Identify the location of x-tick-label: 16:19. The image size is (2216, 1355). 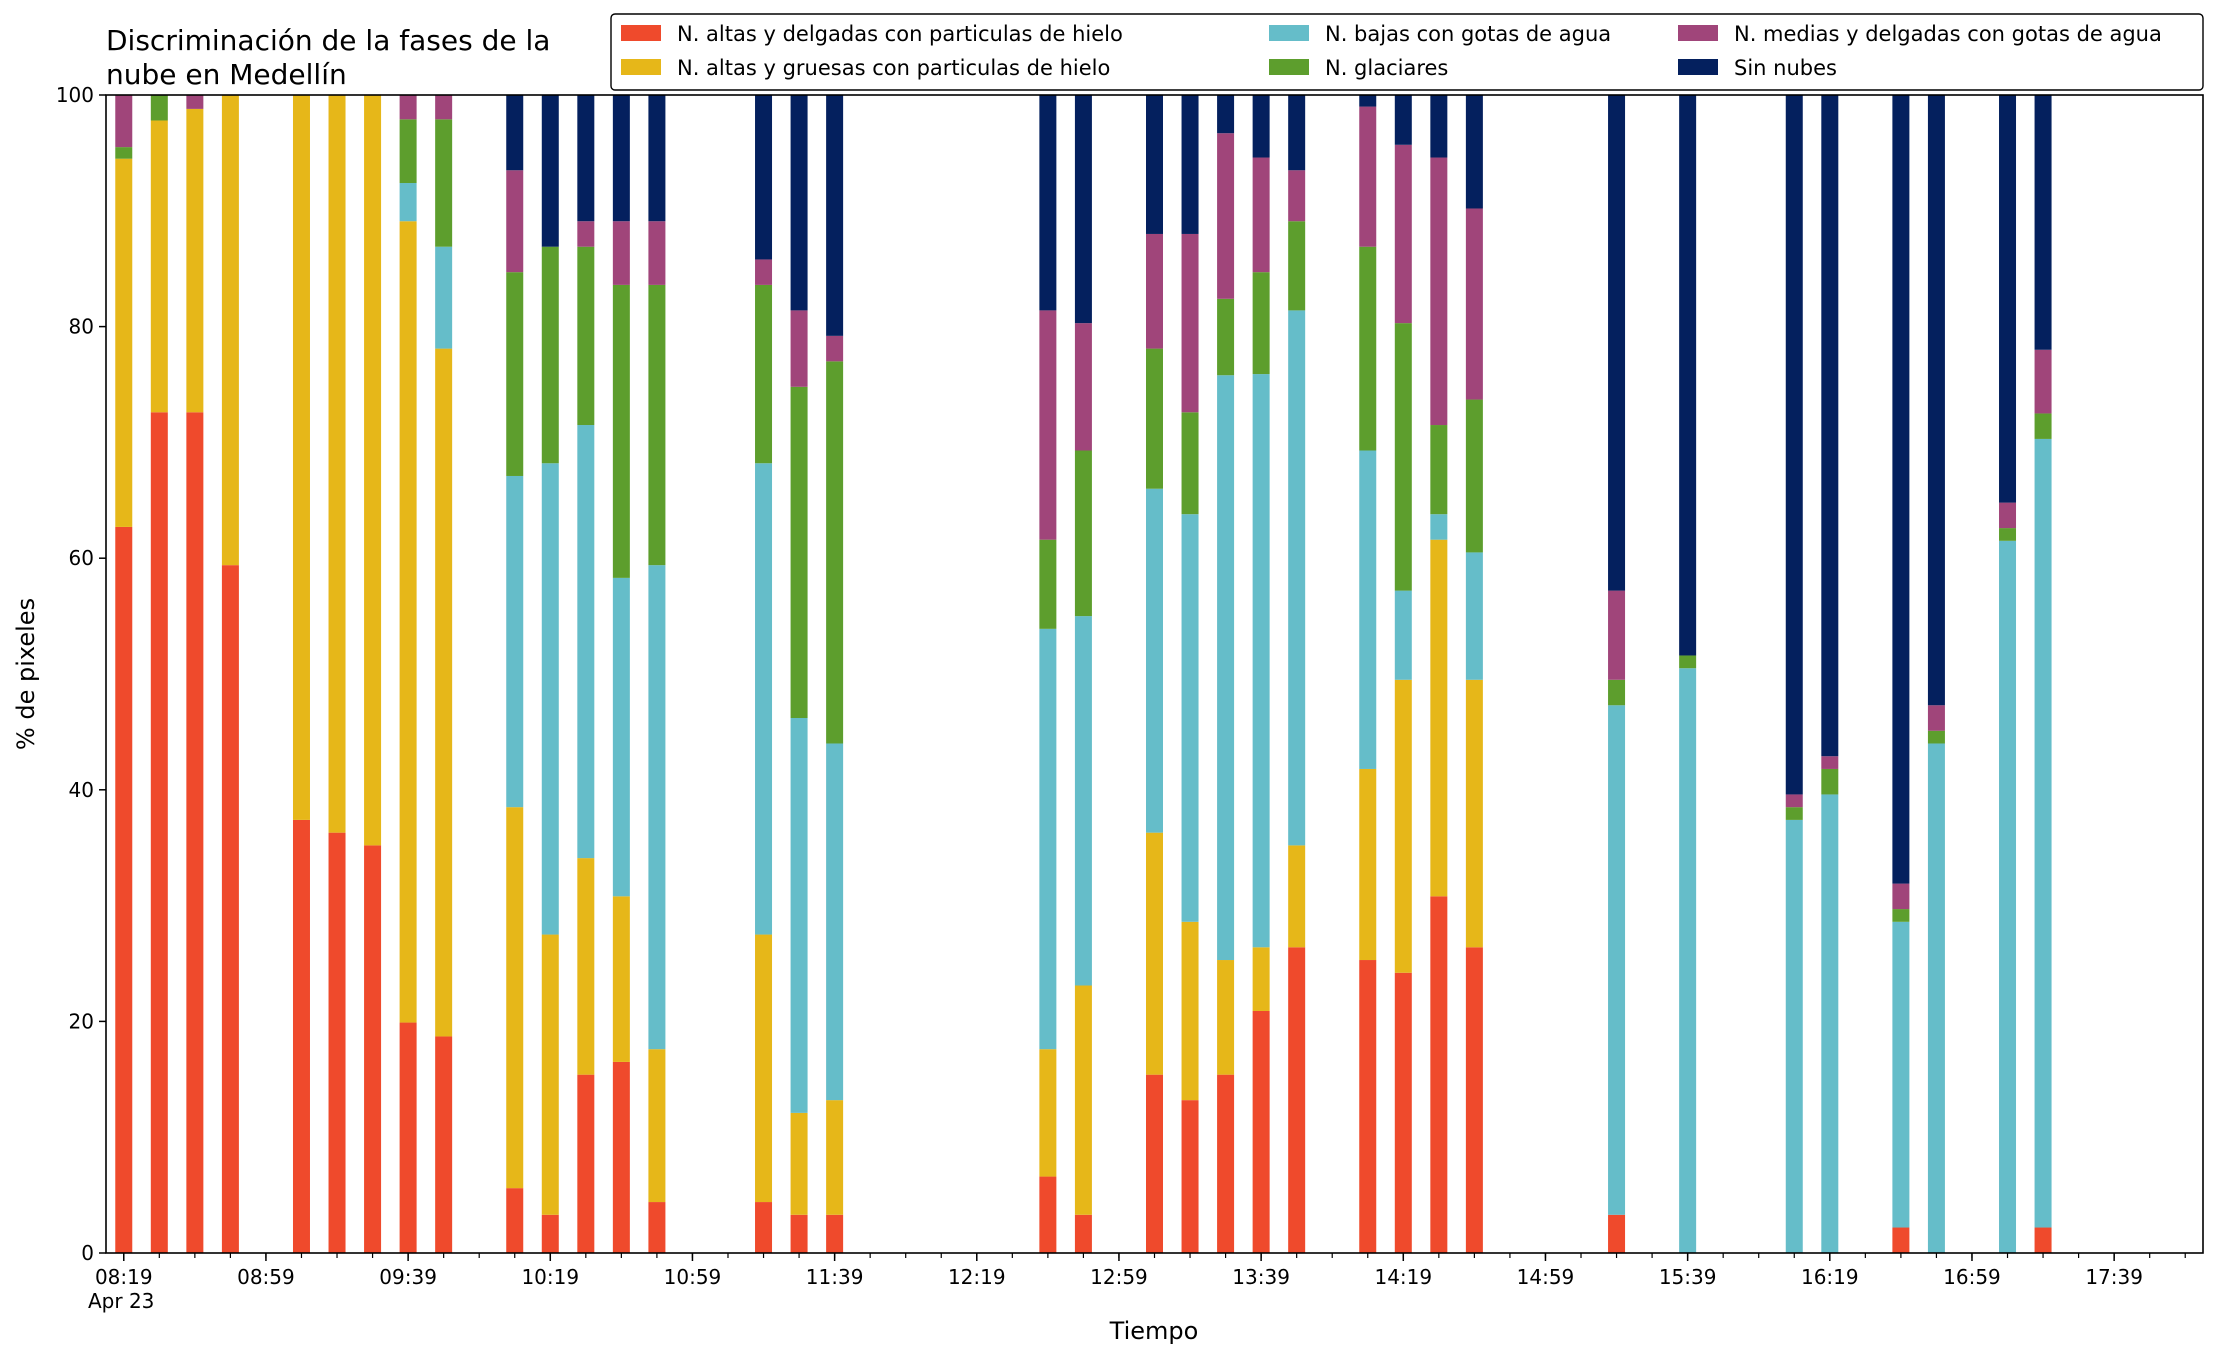
(1830, 1277).